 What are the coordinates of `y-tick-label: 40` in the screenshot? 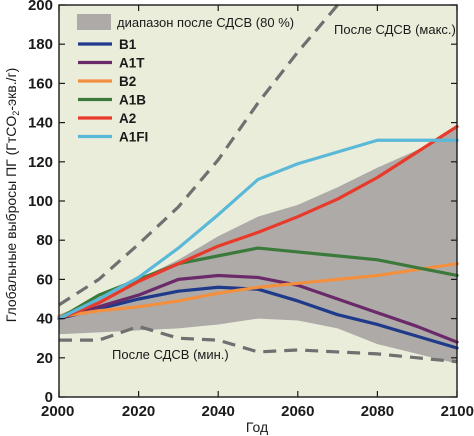 It's located at (44, 319).